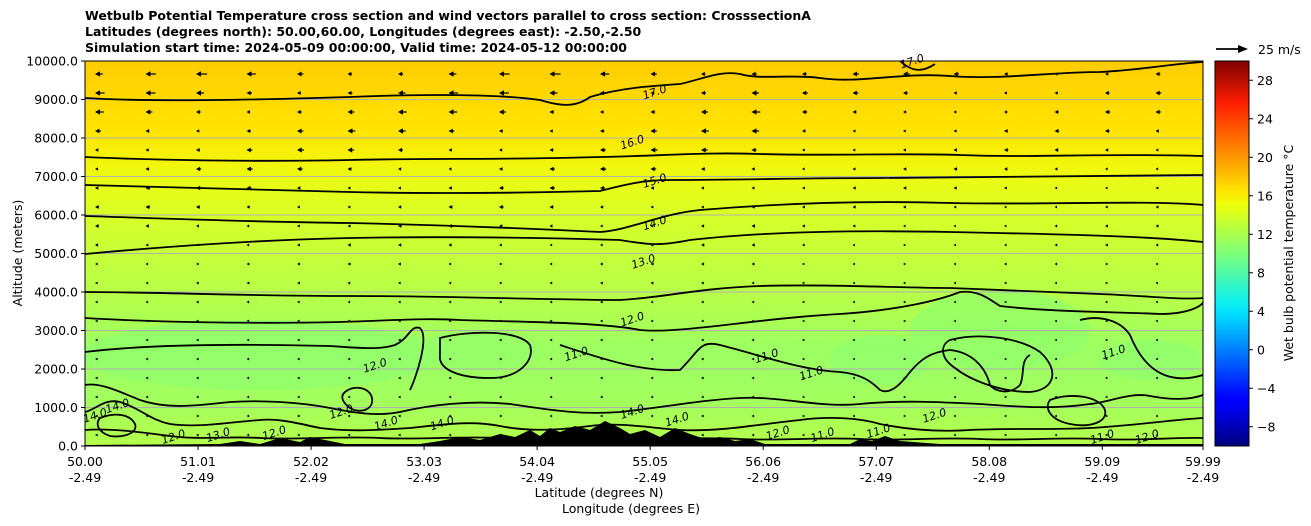  What do you see at coordinates (1265, 80) in the screenshot?
I see `colorbar-tick-label: 28` at bounding box center [1265, 80].